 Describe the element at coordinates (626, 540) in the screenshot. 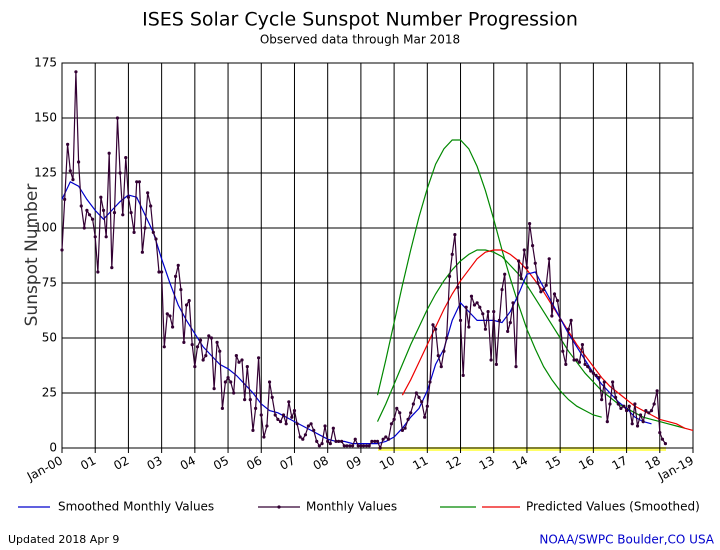

I see `footer-credit: NOAA/SWPC Boulder,CO USA` at that location.